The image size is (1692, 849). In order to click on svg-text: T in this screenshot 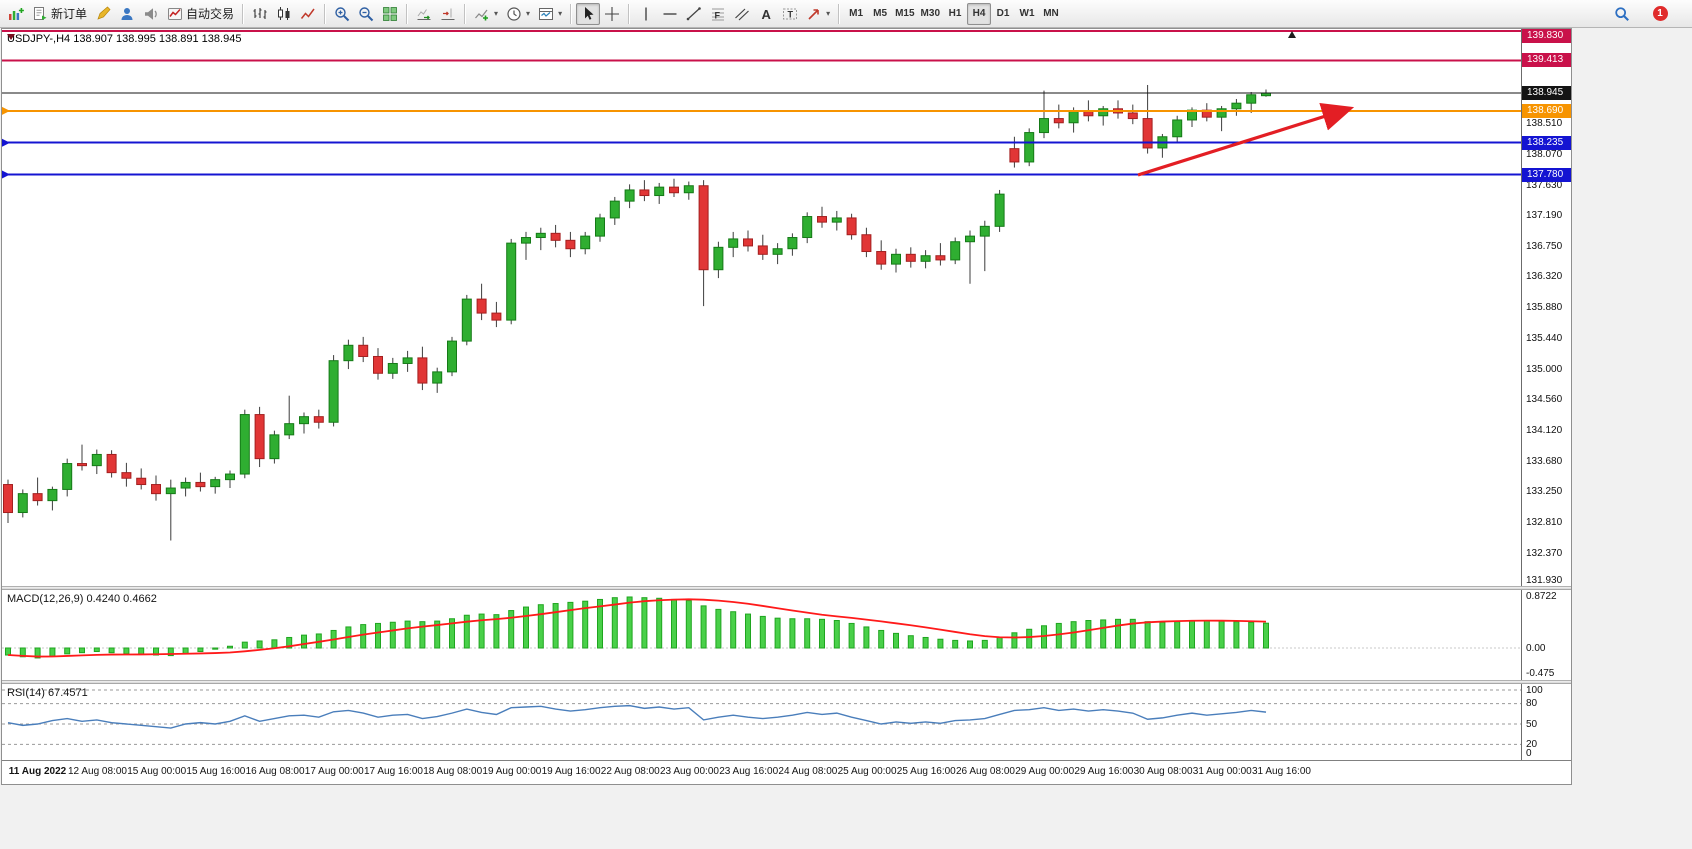, I will do `click(791, 14)`.